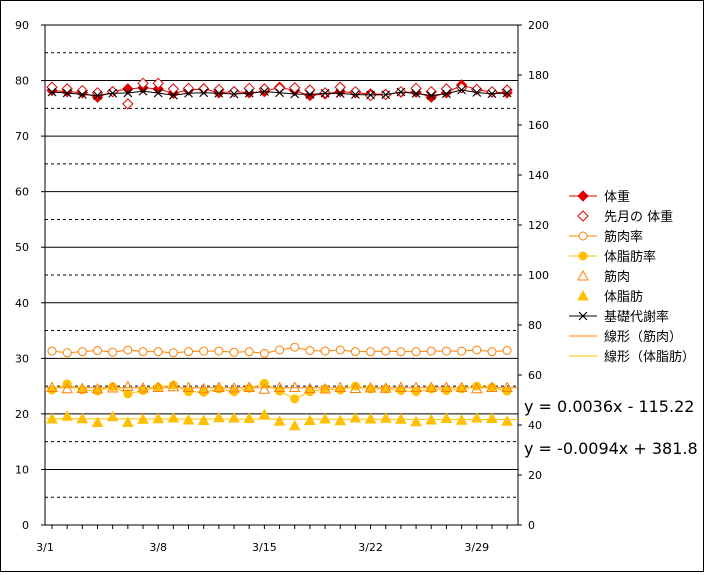 This screenshot has height=575, width=704. I want to click on legend-item: 筋肉, so click(603, 277).